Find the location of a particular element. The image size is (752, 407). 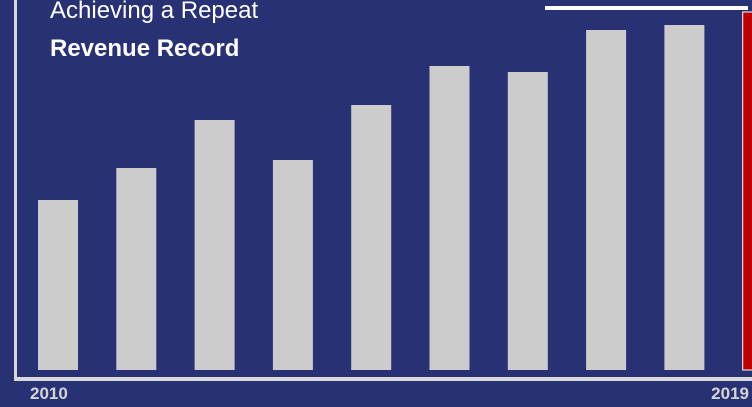

y-axis-line is located at coordinates (15, 190).